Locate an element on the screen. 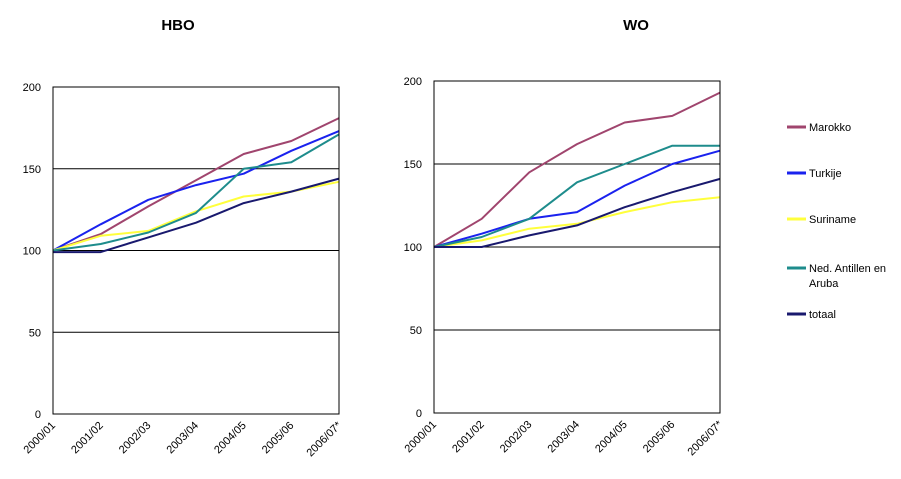 This screenshot has height=479, width=901. legend-label-line2: Aruba is located at coordinates (824, 284).